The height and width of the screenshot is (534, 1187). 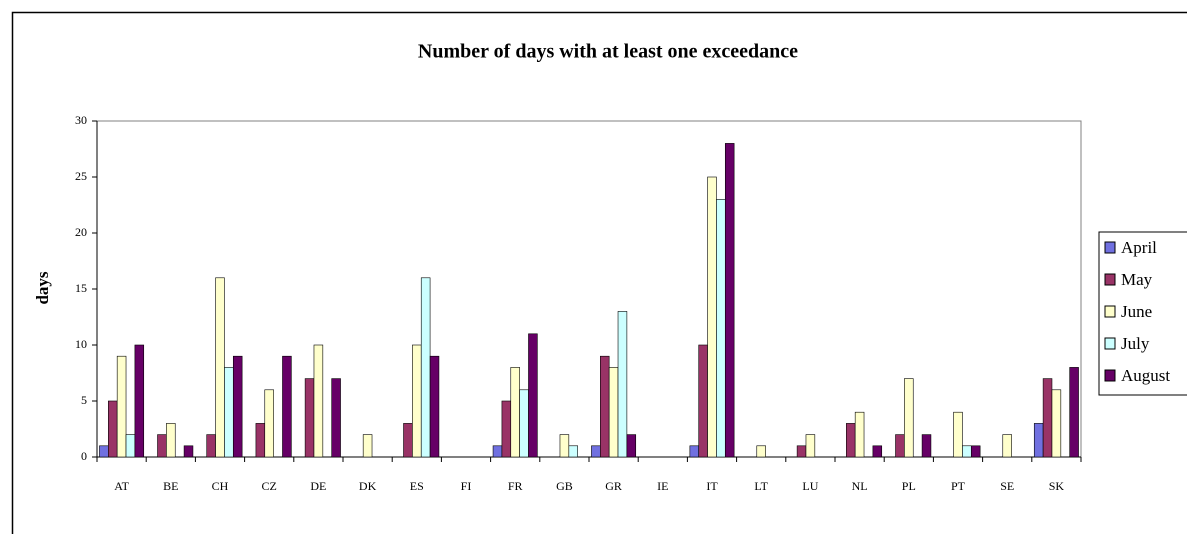 I want to click on y-tick-label: 30, so click(x=81, y=120).